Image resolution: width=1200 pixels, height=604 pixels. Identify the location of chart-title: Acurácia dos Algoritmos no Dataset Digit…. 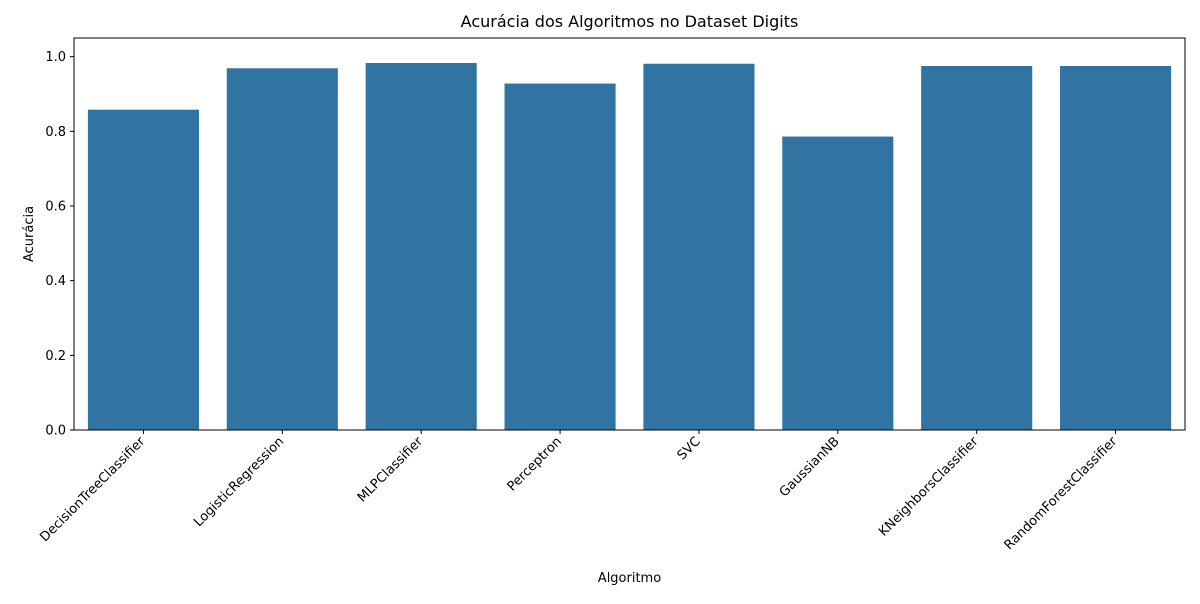
(630, 21).